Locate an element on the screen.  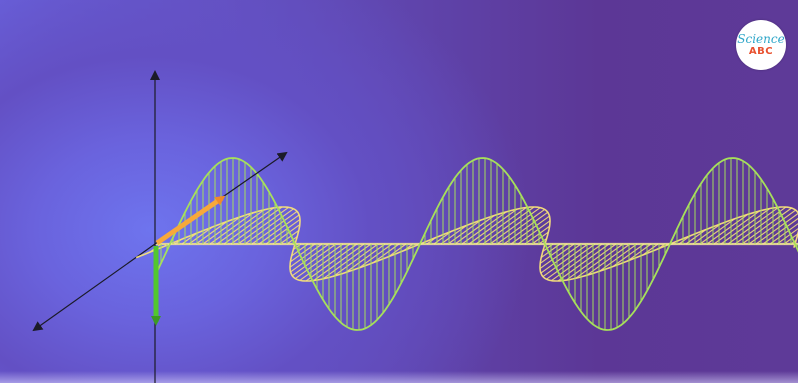
logo-text-abc: ABC is located at coordinates (761, 51).